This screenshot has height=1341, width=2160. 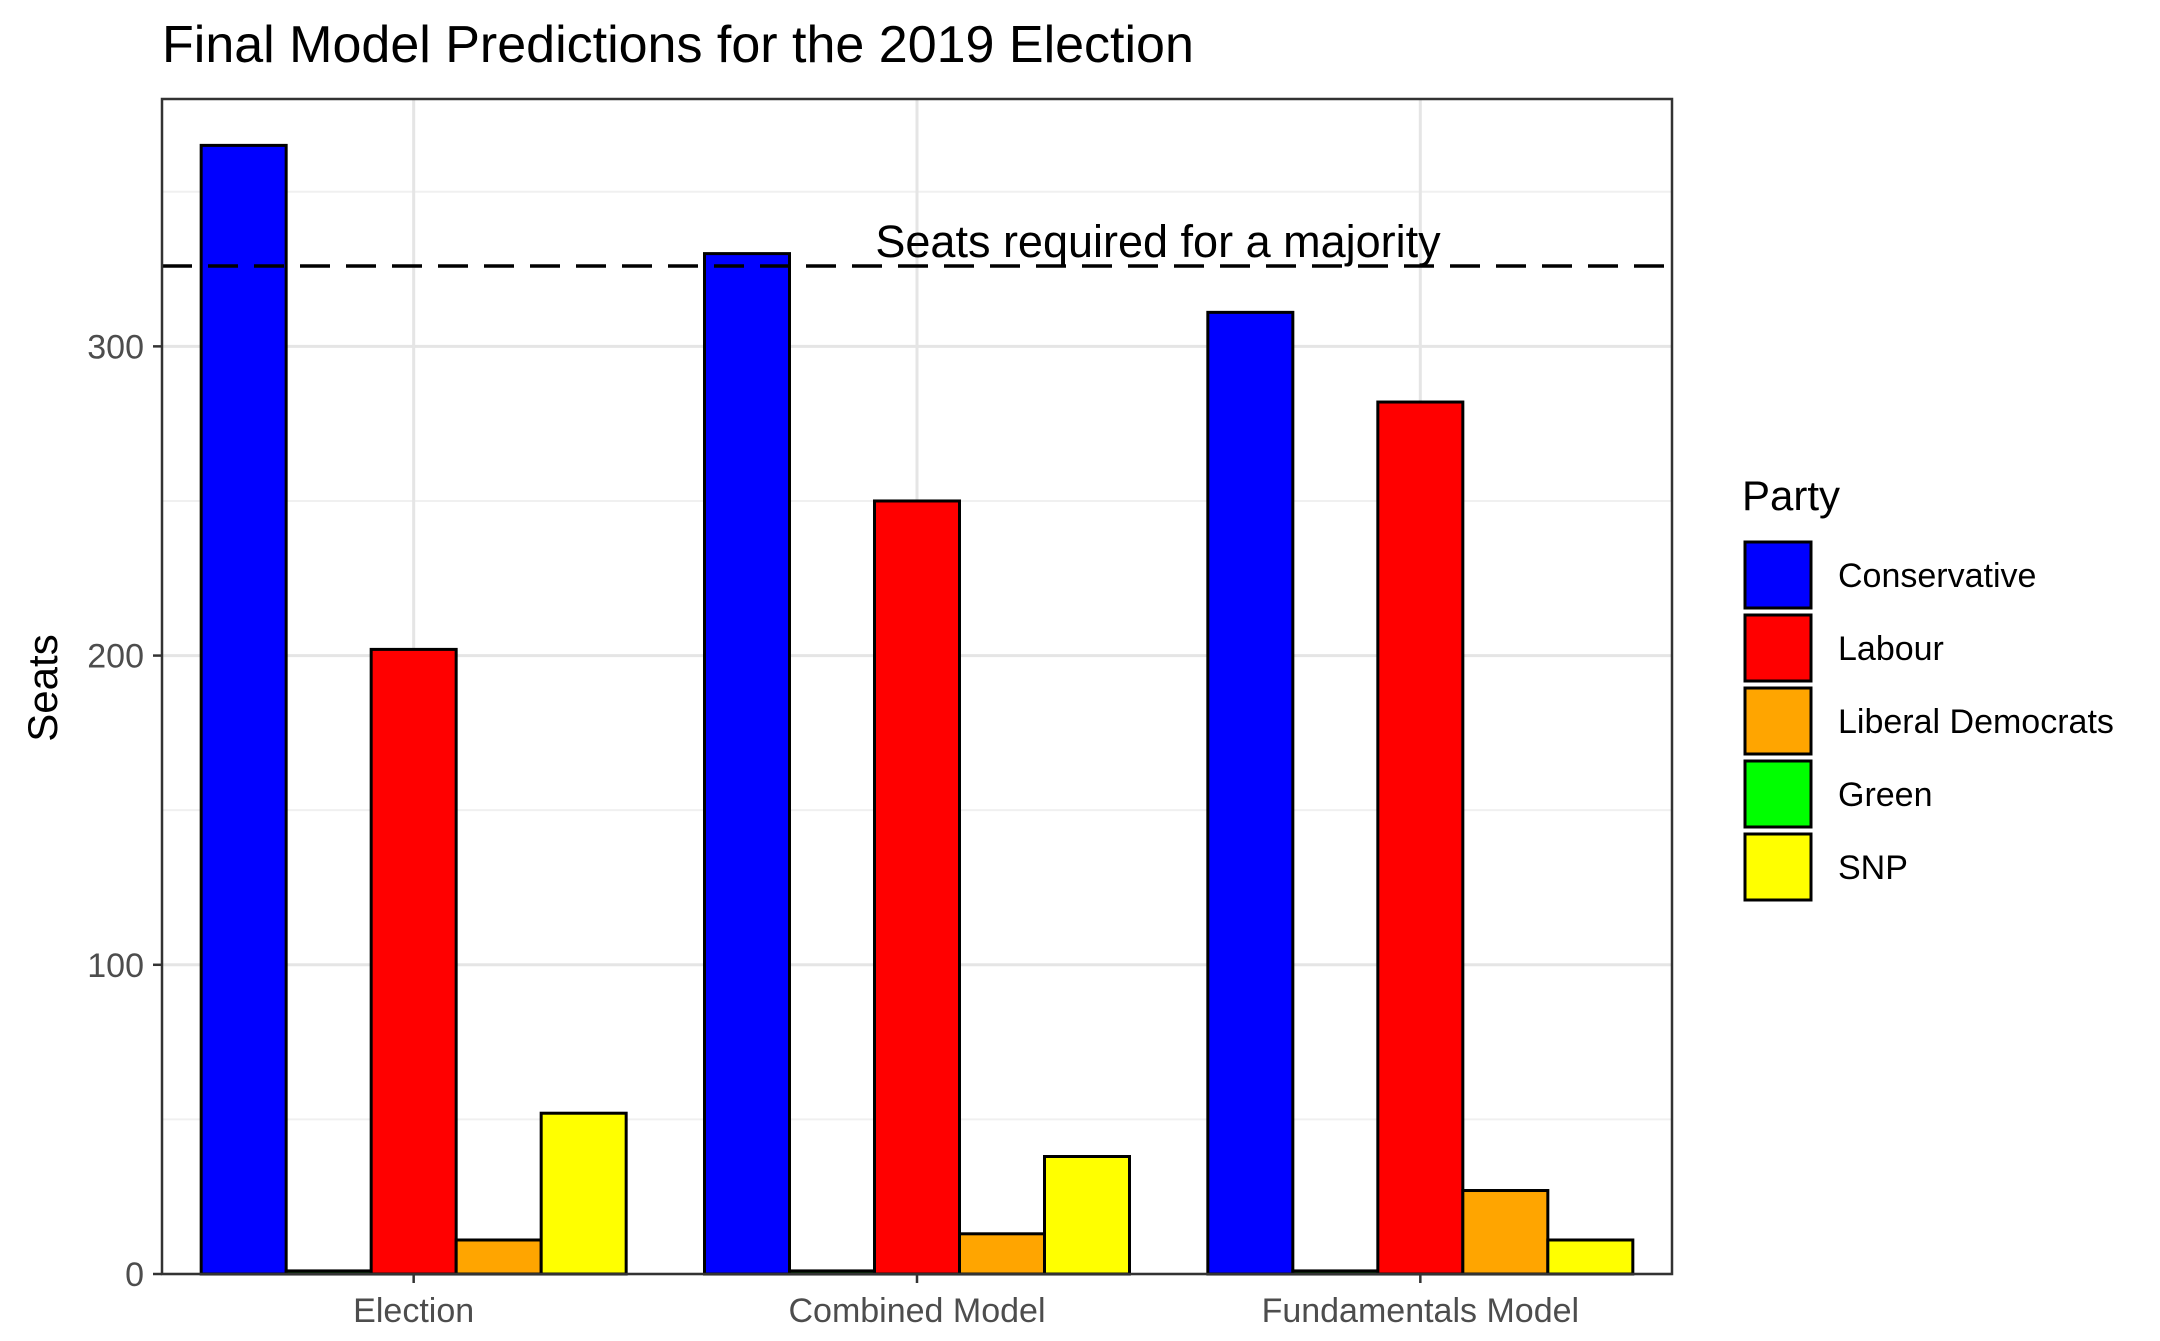 What do you see at coordinates (1976, 722) in the screenshot?
I see `legend-label-liberal-democrats: Liberal Democrats` at bounding box center [1976, 722].